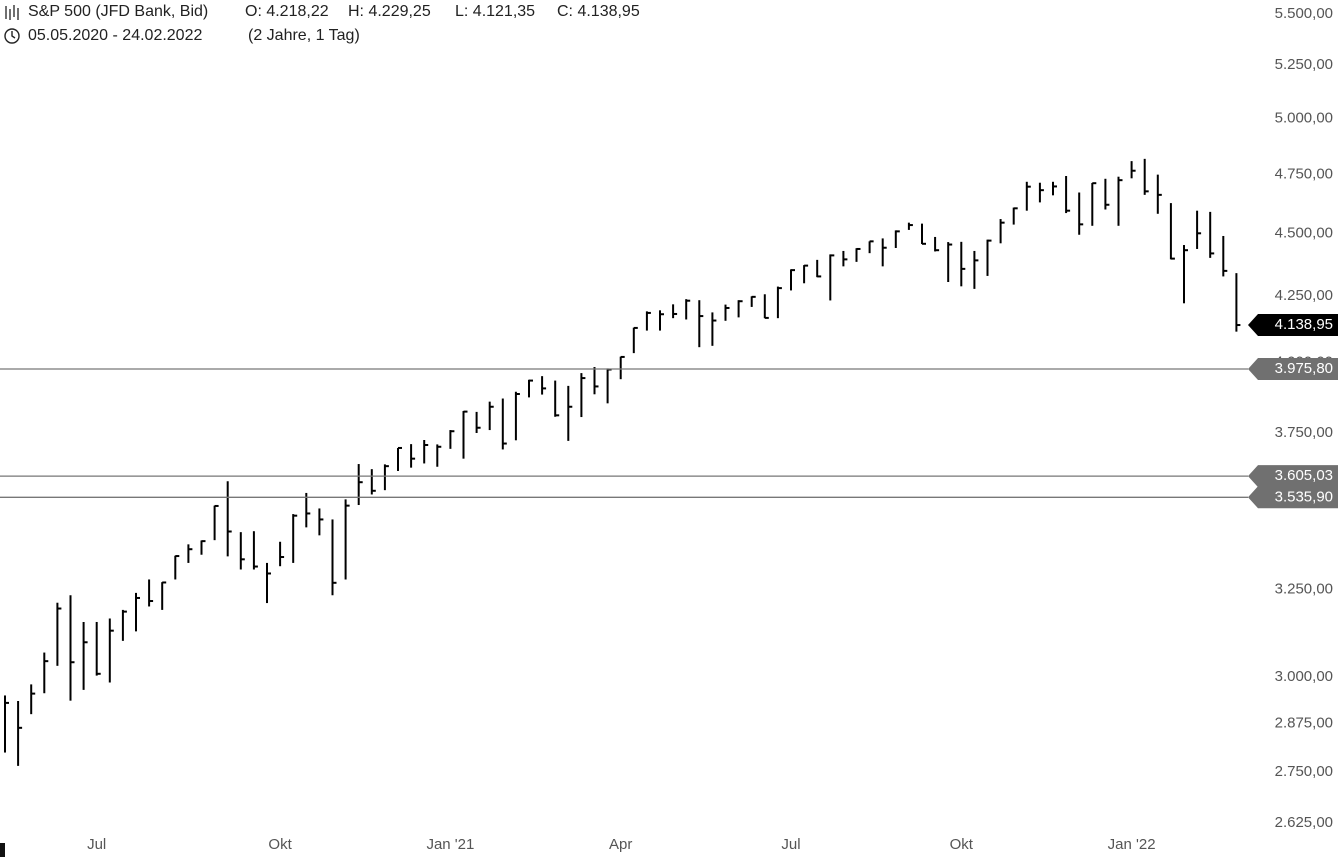 The width and height of the screenshot is (1338, 857). Describe the element at coordinates (115, 35) in the screenshot. I see `period: 05.05.2020 - 24.02.2022` at that location.